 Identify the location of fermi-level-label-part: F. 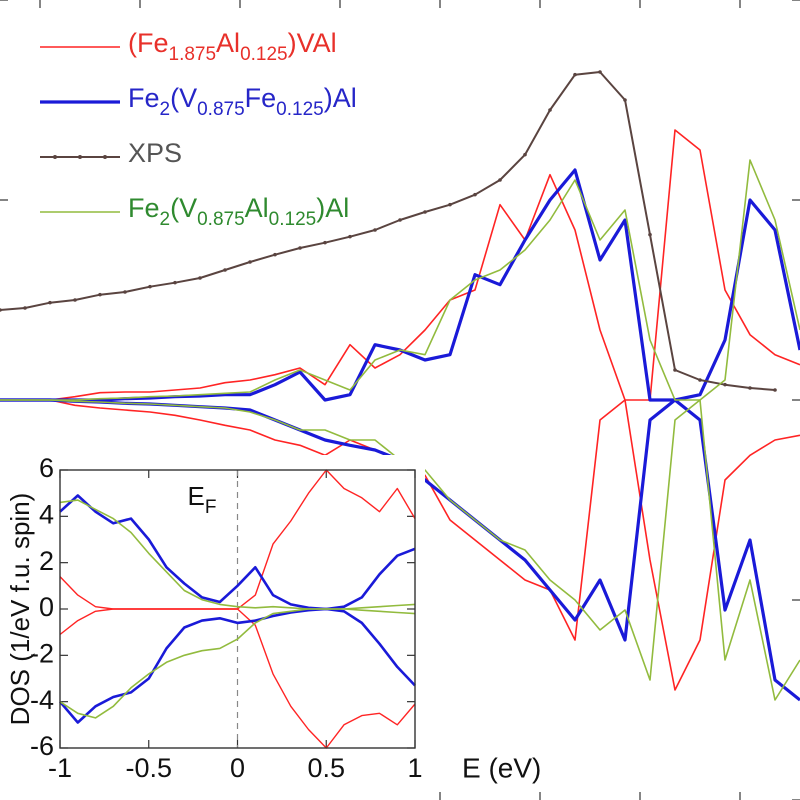
(211, 507).